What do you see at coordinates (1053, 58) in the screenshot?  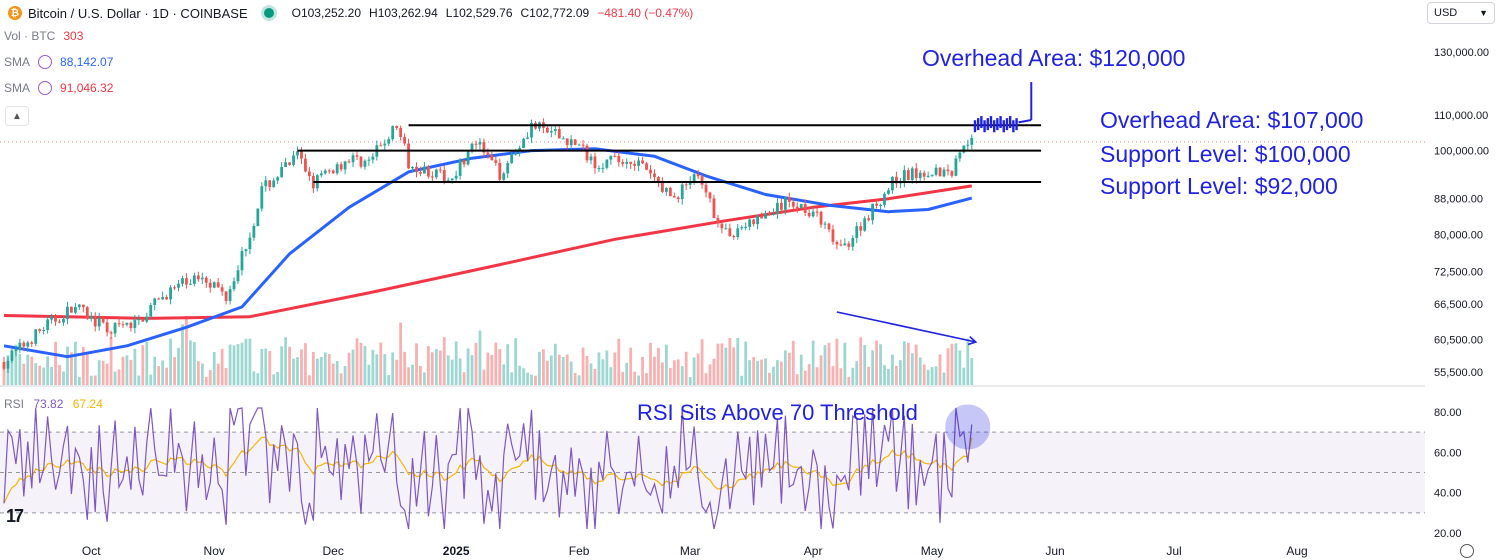 I see `overhead-120k-label: Overhead Area: $120,000` at bounding box center [1053, 58].